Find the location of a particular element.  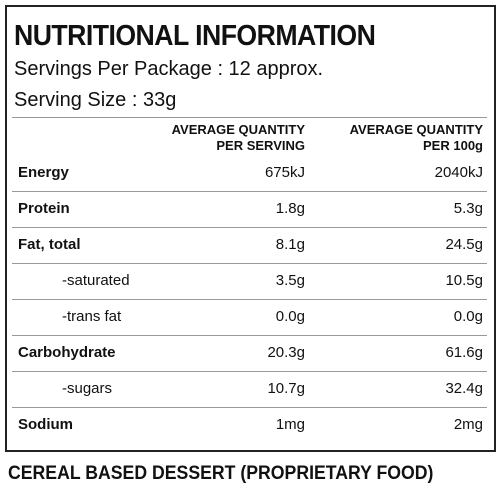

per-100g-value: 2040kJ is located at coordinates (458, 172).